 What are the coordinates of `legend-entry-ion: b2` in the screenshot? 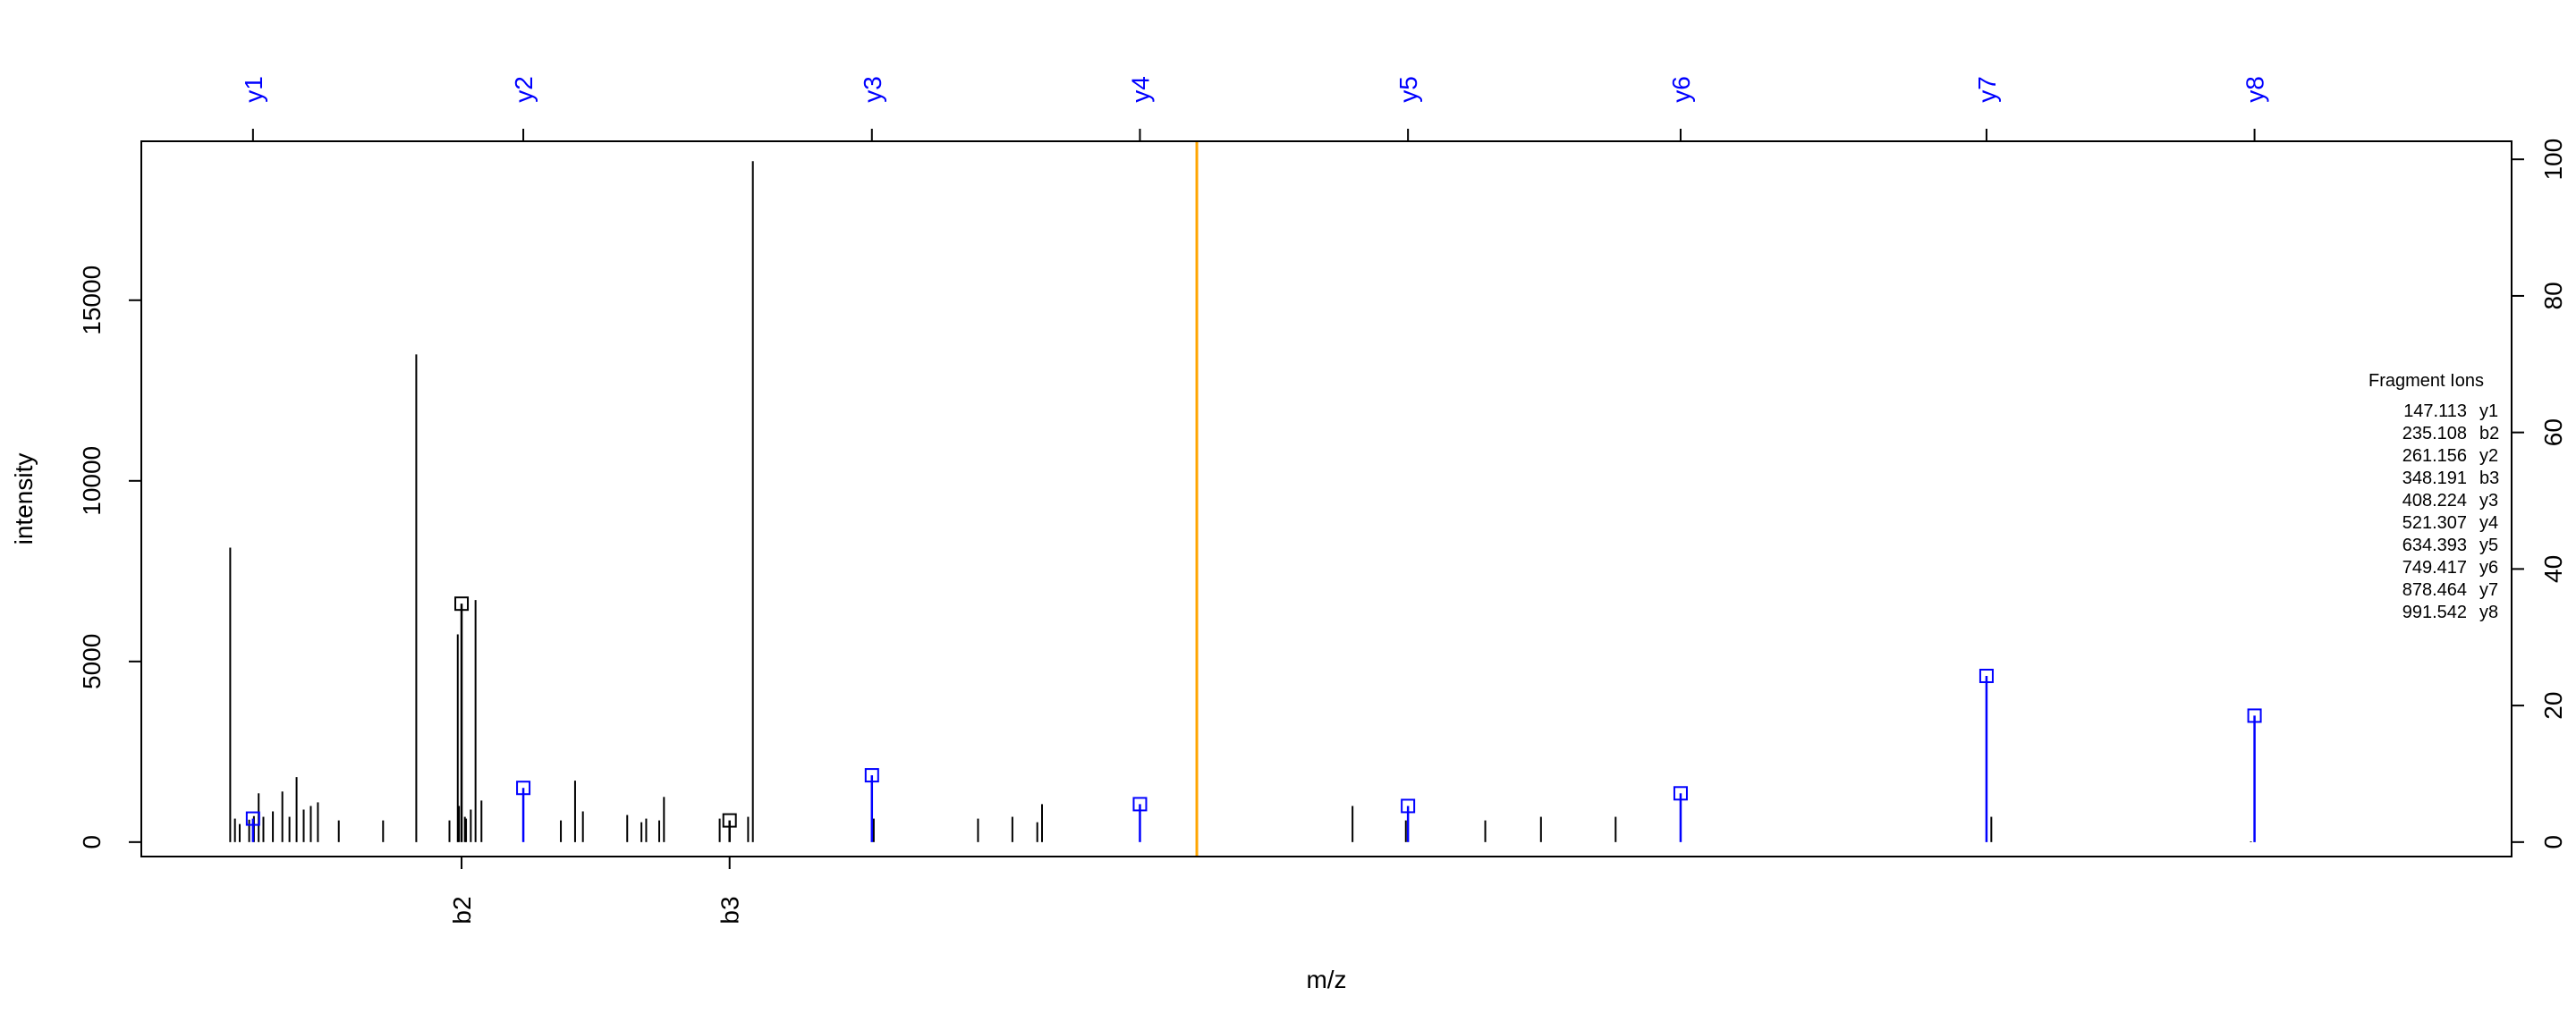 It's located at (2489, 433).